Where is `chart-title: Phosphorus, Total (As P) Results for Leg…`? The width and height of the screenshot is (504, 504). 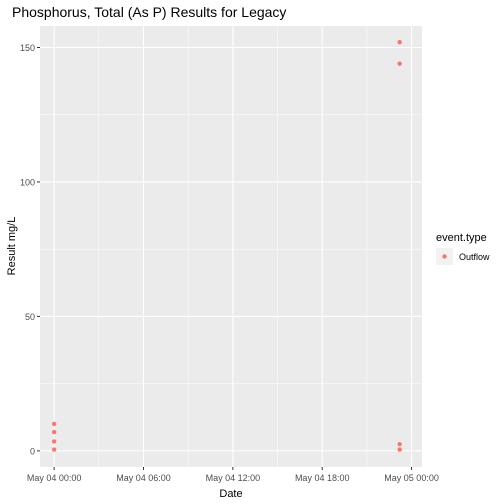
chart-title: Phosphorus, Total (As P) Results for Leg… is located at coordinates (149, 12).